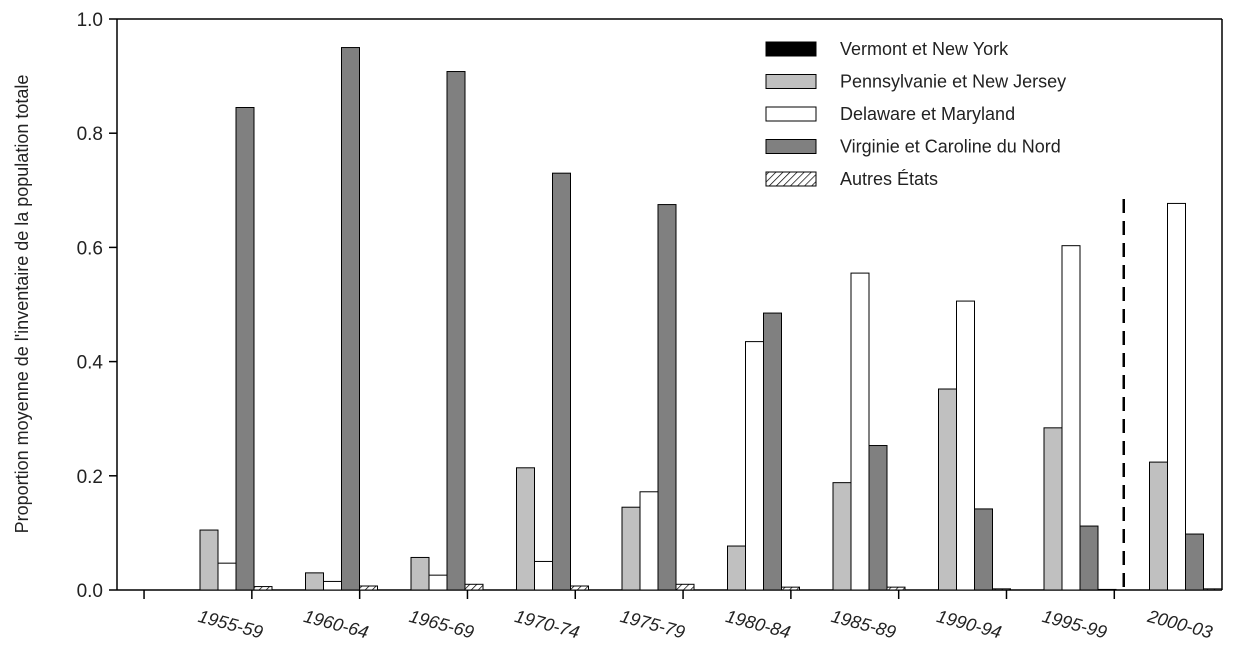 The height and width of the screenshot is (660, 1243). What do you see at coordinates (90, 363) in the screenshot?
I see `y-tick-label: 0.4` at bounding box center [90, 363].